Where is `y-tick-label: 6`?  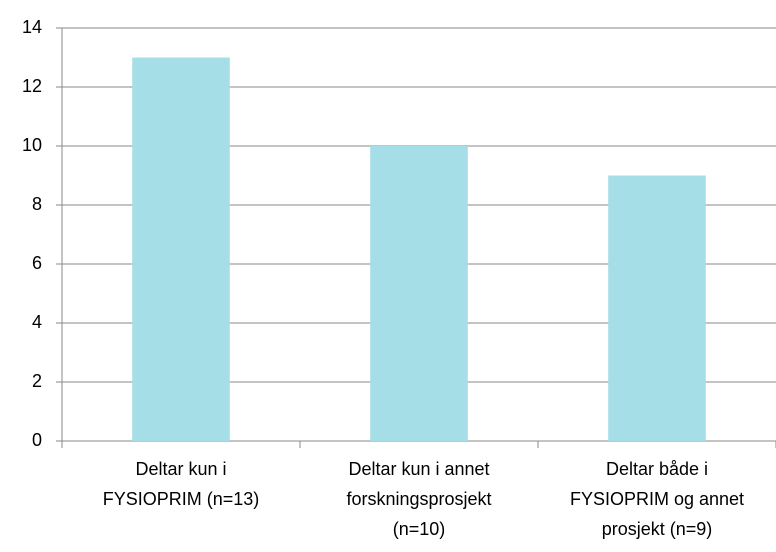 y-tick-label: 6 is located at coordinates (37, 263).